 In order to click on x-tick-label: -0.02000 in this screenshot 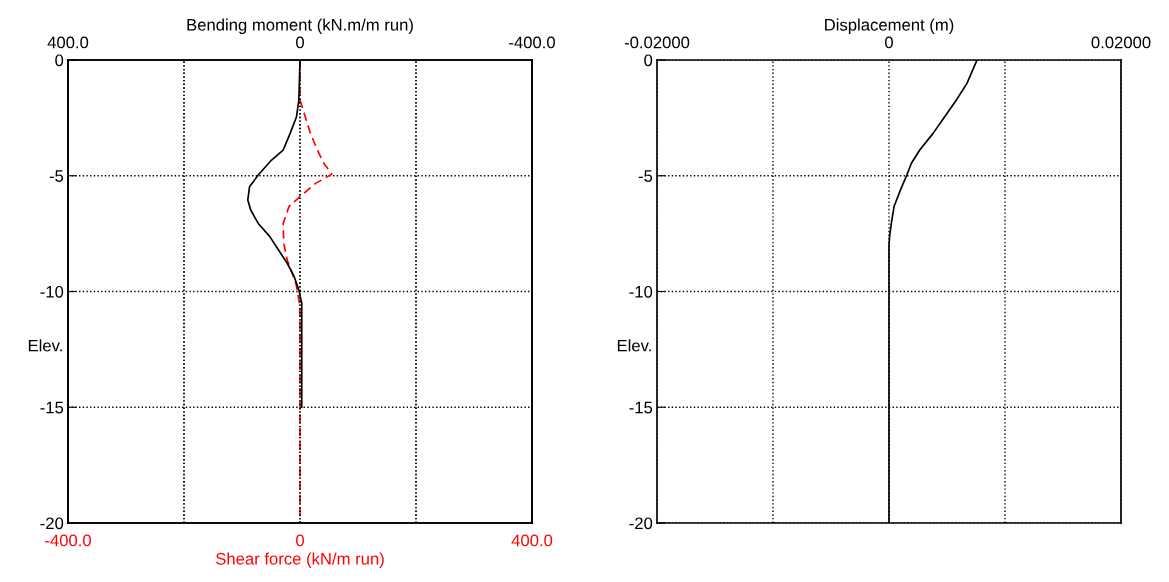, I will do `click(657, 42)`.